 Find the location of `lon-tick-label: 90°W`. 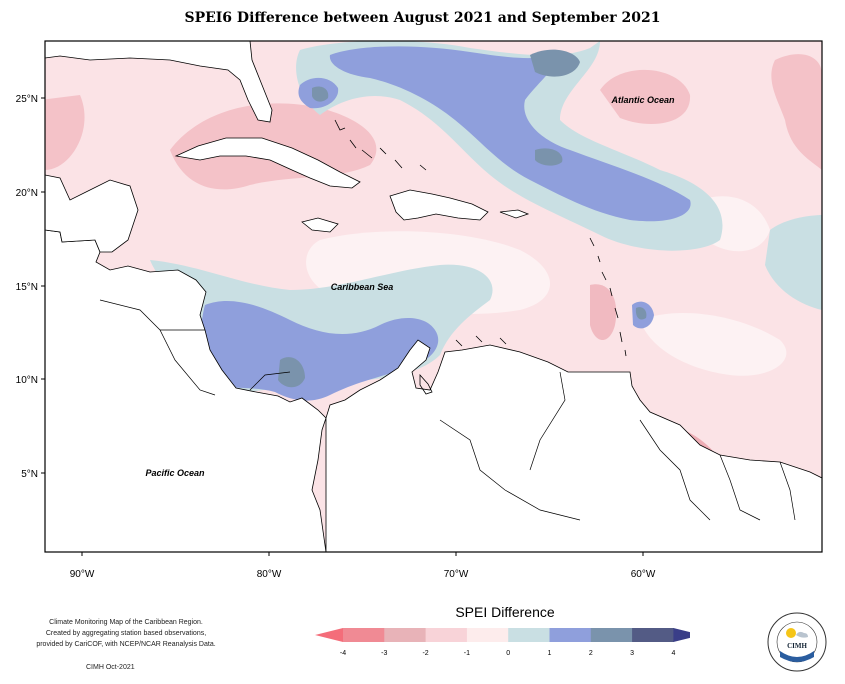

lon-tick-label: 90°W is located at coordinates (82, 574).